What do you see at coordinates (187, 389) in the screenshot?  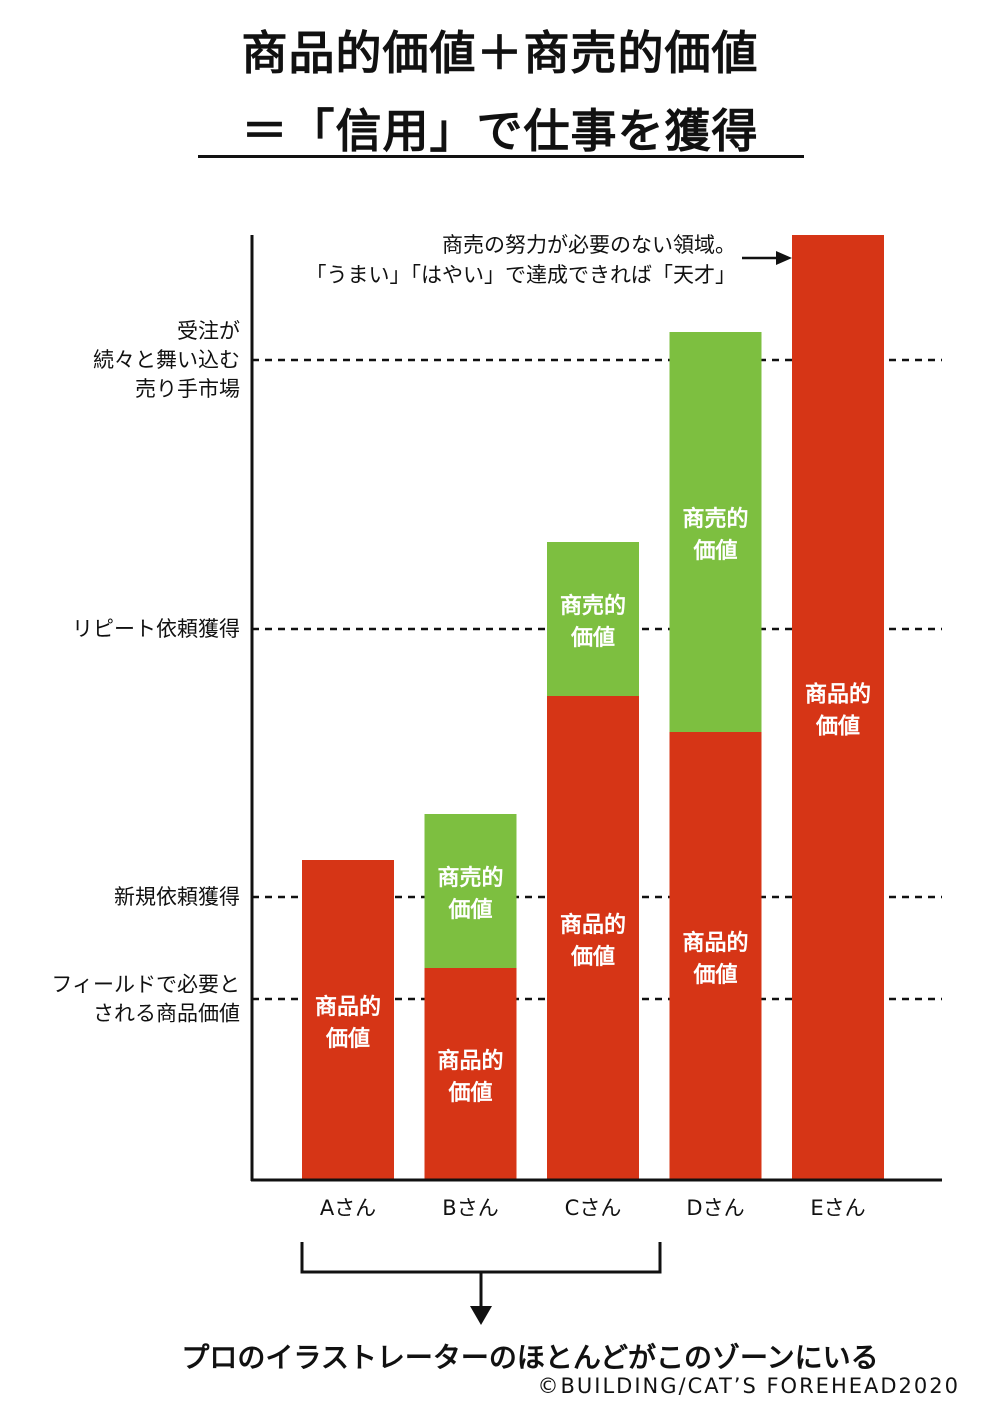 I see `level-label-0-2: 売り手市場` at bounding box center [187, 389].